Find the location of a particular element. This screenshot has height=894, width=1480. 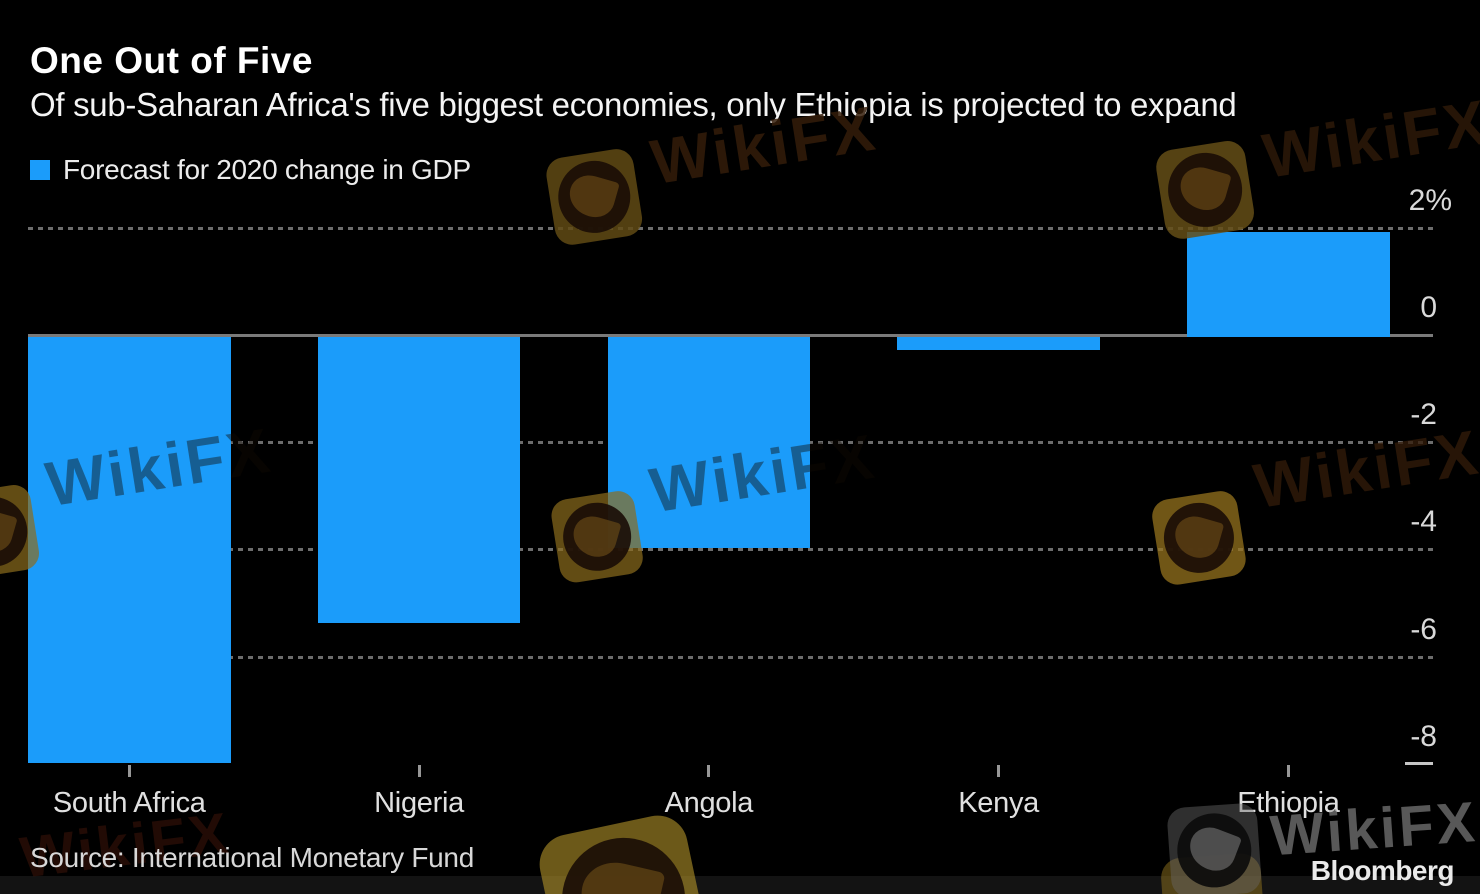

legend-label: Forecast for 2020 change in GDP is located at coordinates (267, 169).